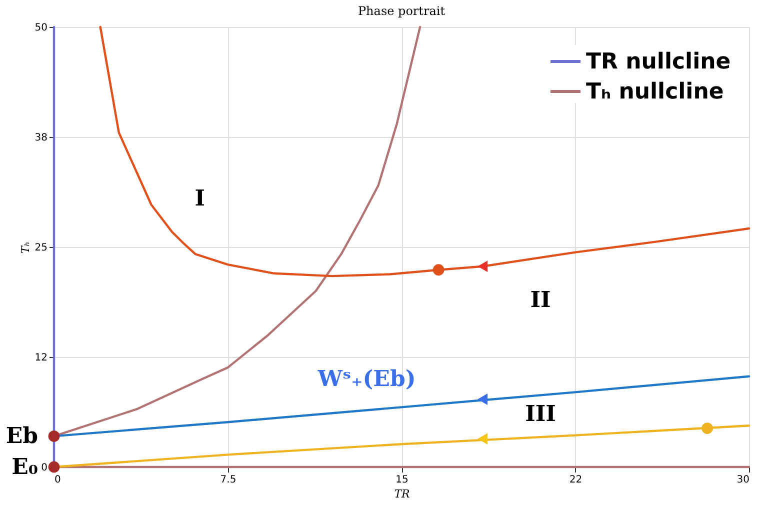  I want to click on y-tick-label: 50, so click(41, 28).